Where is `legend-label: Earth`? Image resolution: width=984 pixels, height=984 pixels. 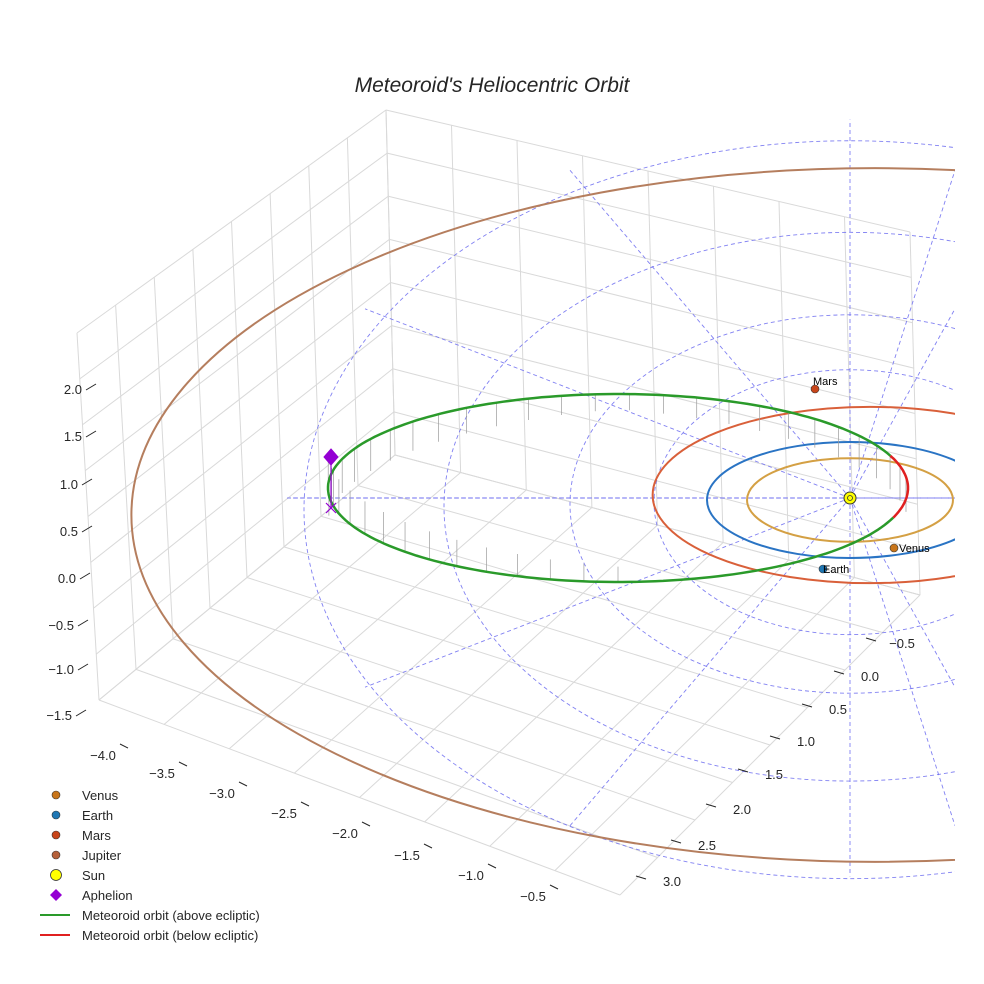 legend-label: Earth is located at coordinates (98, 815).